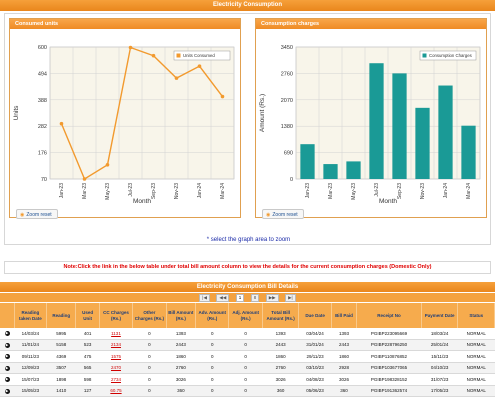 The width and height of the screenshot is (495, 400). I want to click on cc-charges-link: 2734, so click(116, 379).